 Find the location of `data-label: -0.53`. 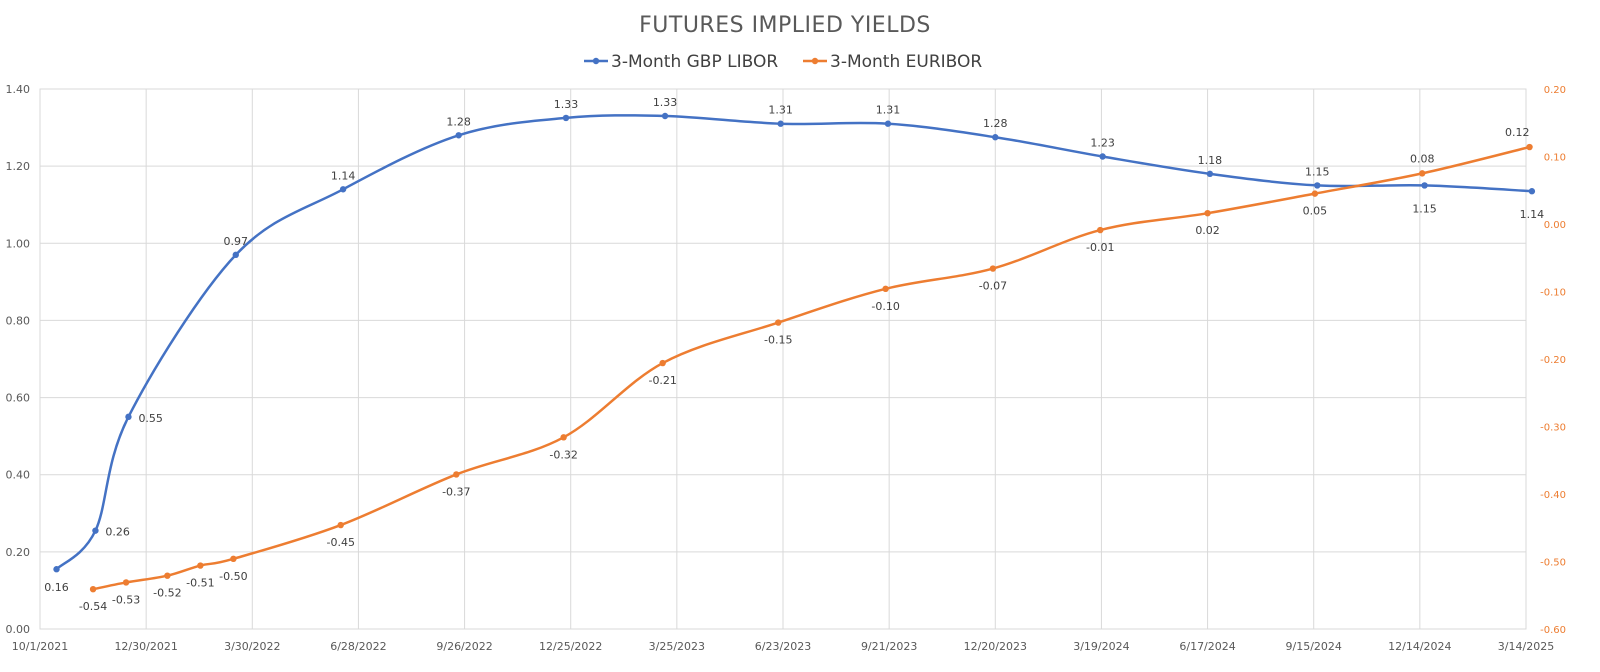

data-label: -0.53 is located at coordinates (126, 599).